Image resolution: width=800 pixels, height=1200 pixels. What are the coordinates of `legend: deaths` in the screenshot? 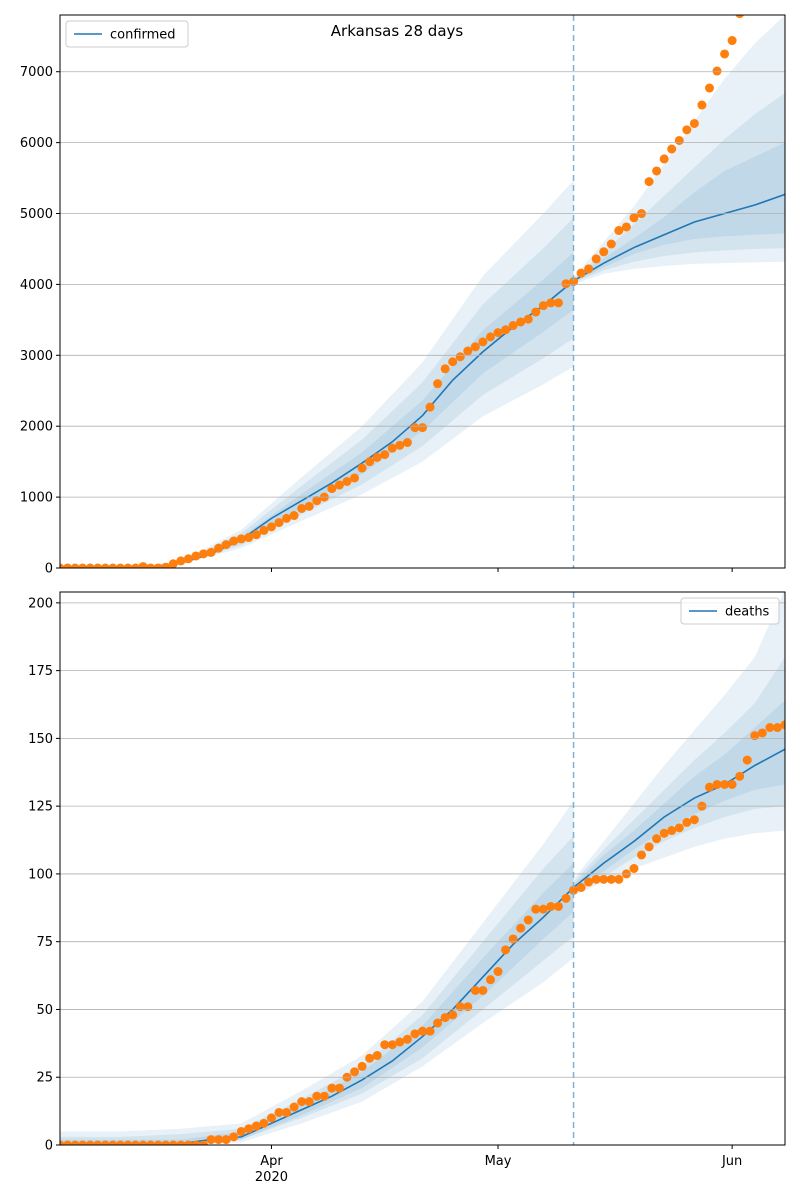 It's located at (730, 611).